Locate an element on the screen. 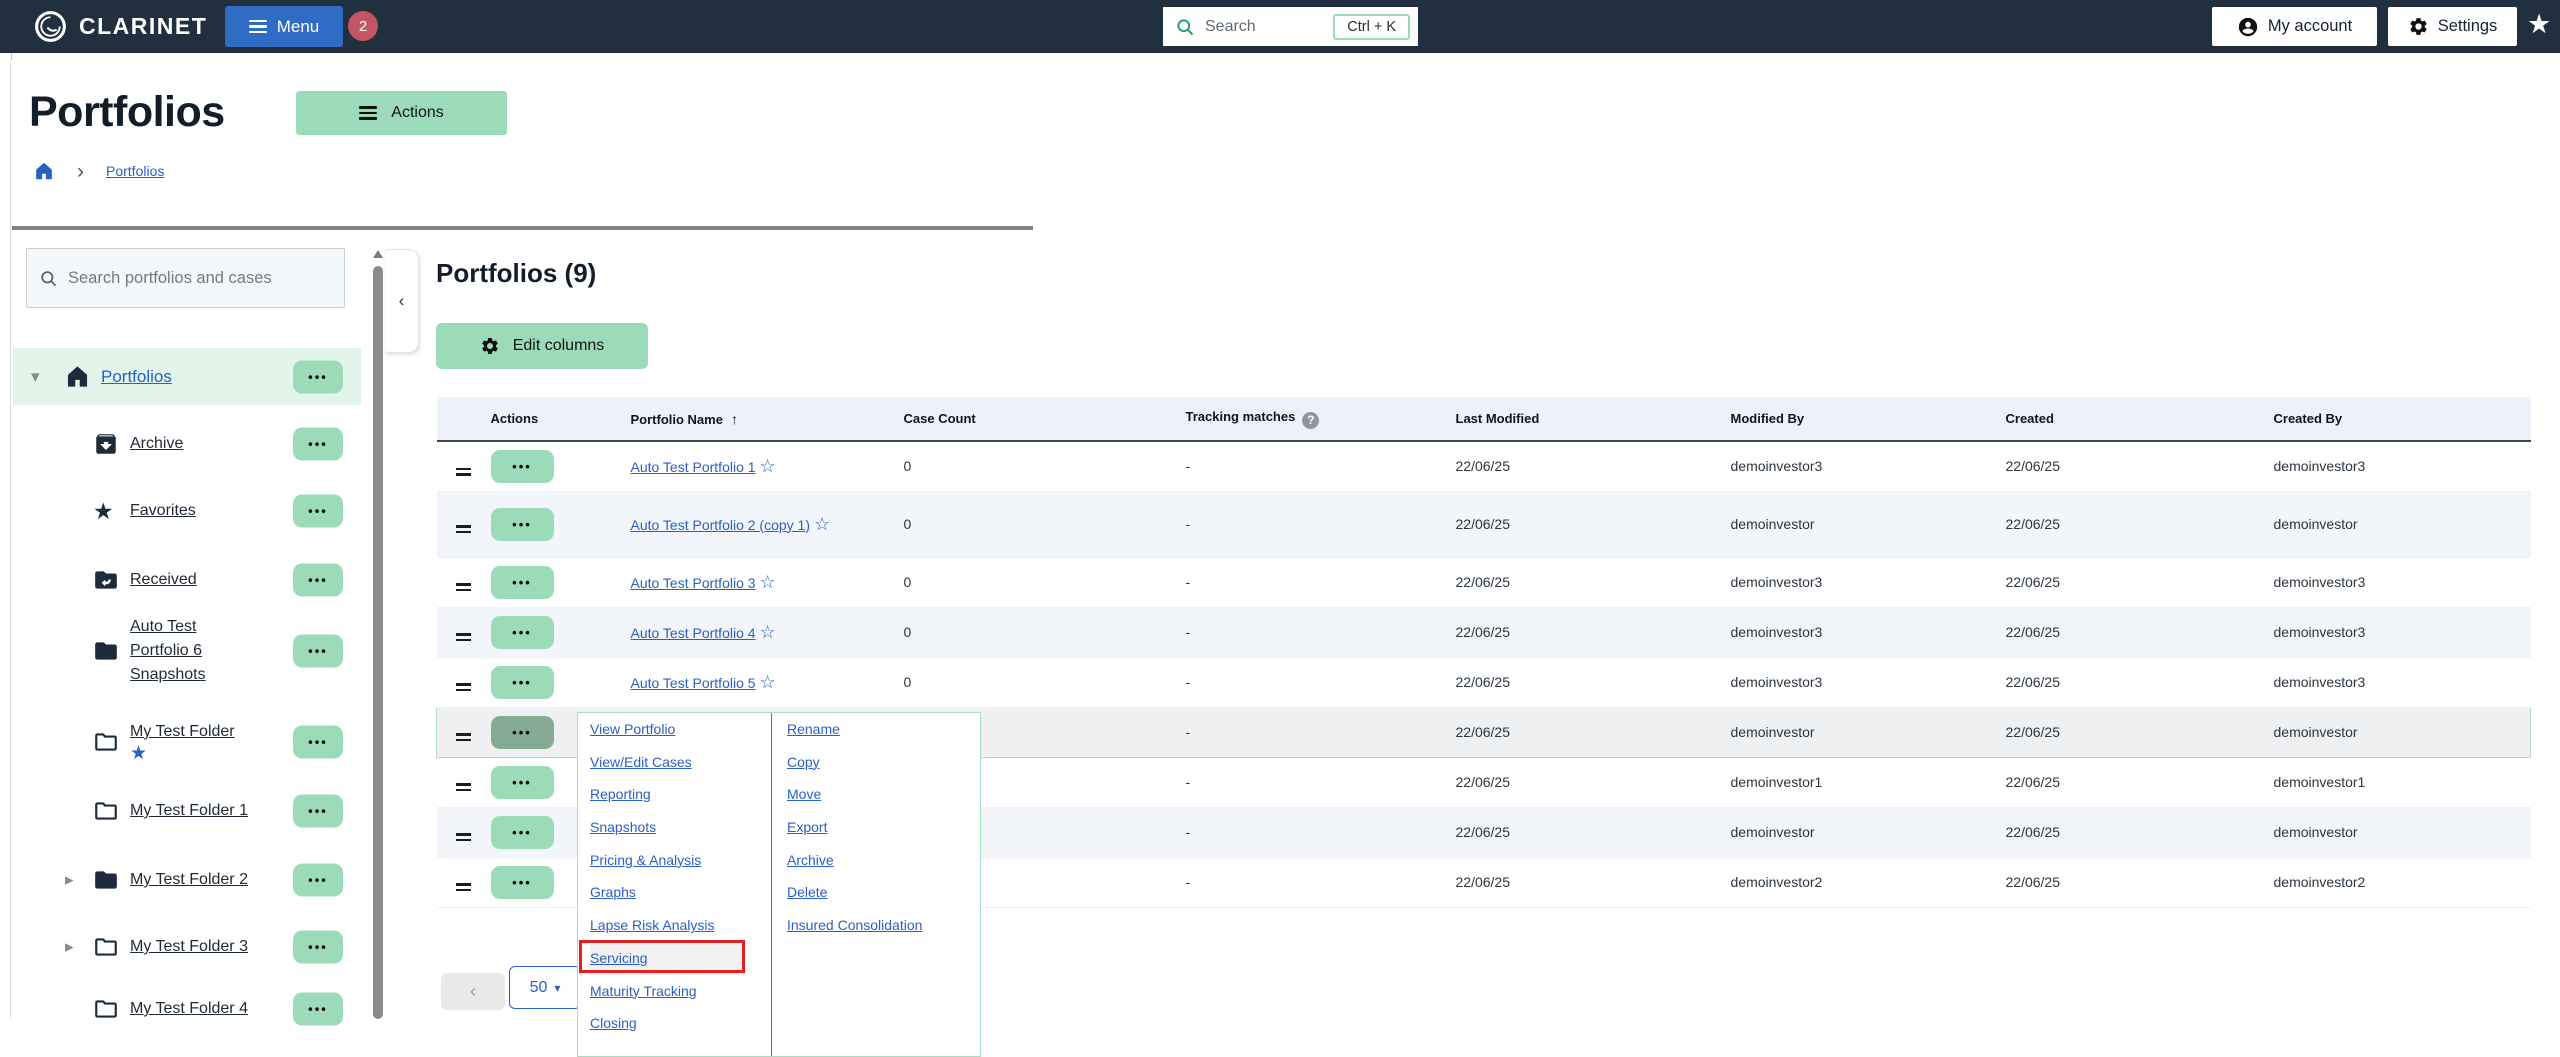  portfolio-link: Auto Test Portfolio 4 is located at coordinates (693, 632).